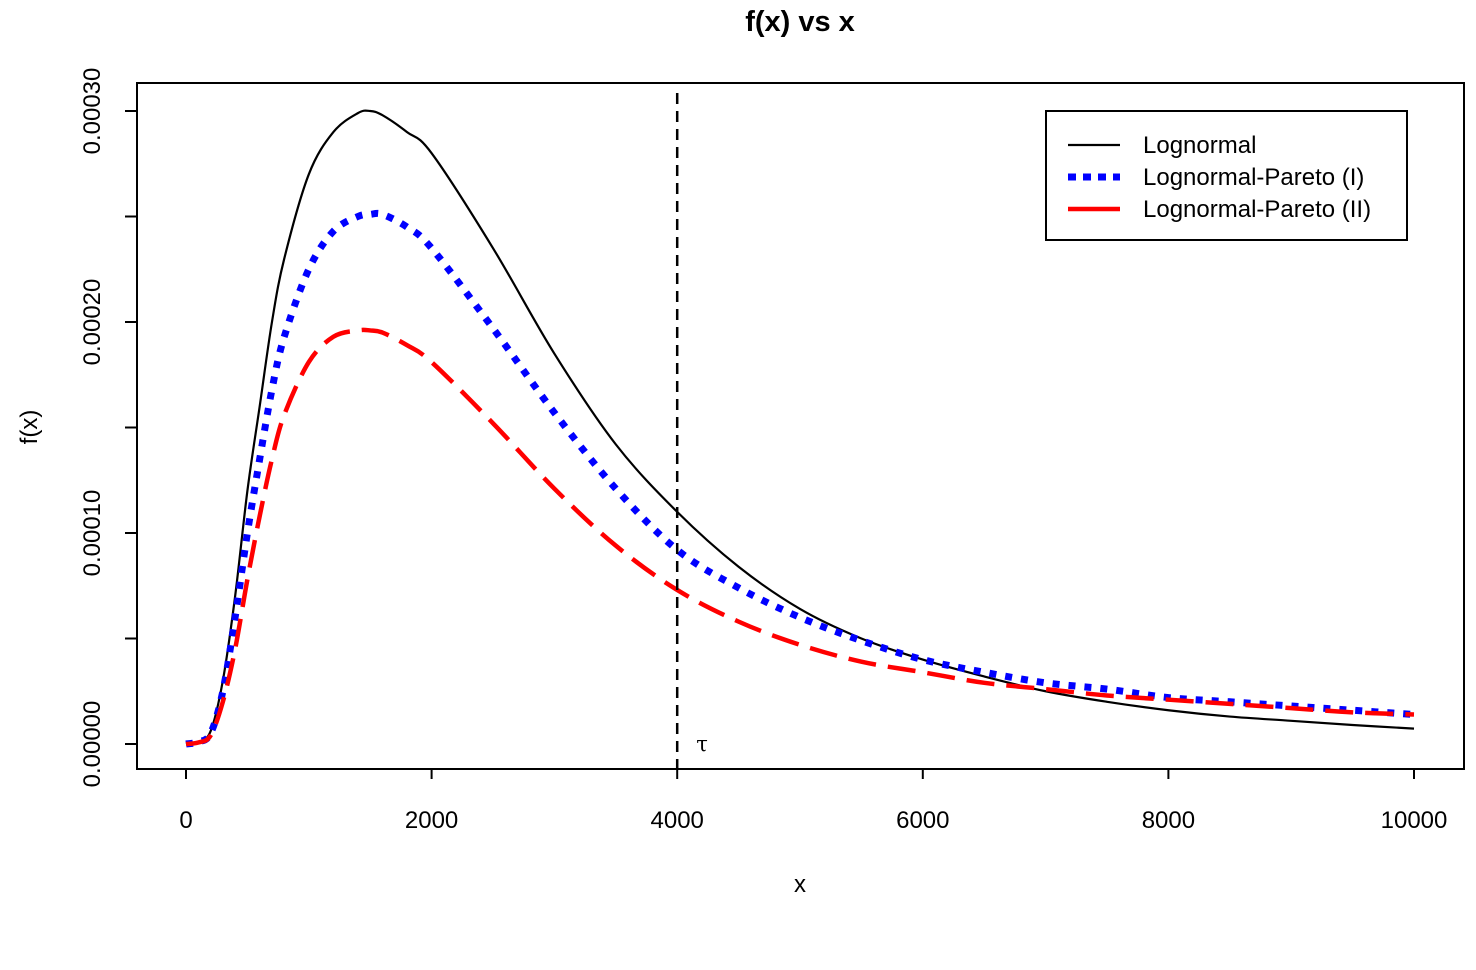 This screenshot has height=970, width=1476. I want to click on x-tick-label: 4000, so click(677, 820).